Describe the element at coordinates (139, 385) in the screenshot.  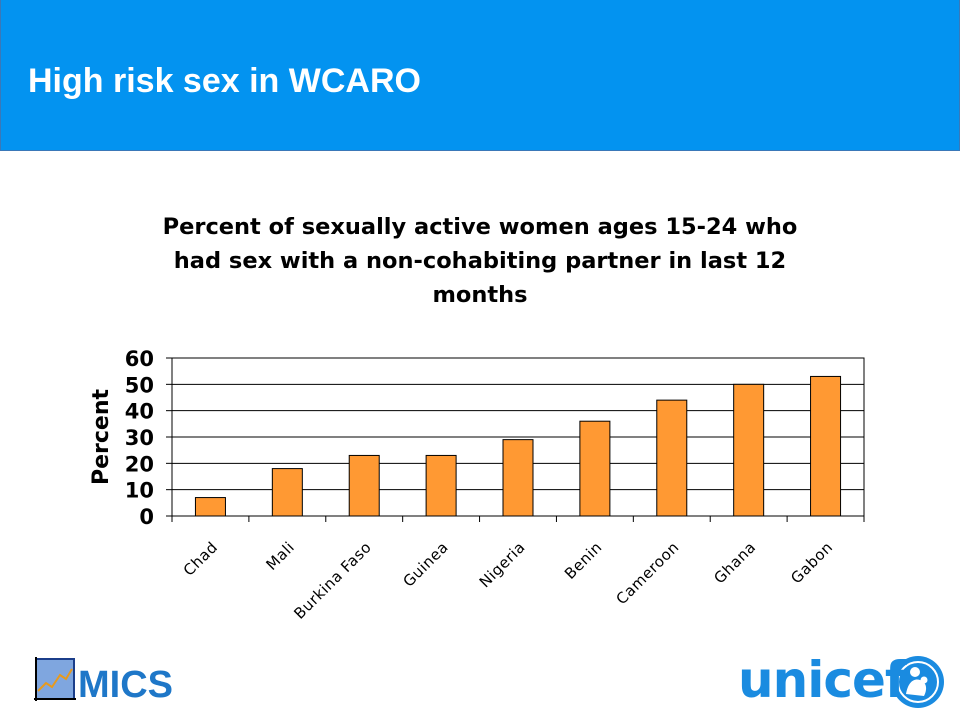
I see `y-tick-label: 50` at that location.